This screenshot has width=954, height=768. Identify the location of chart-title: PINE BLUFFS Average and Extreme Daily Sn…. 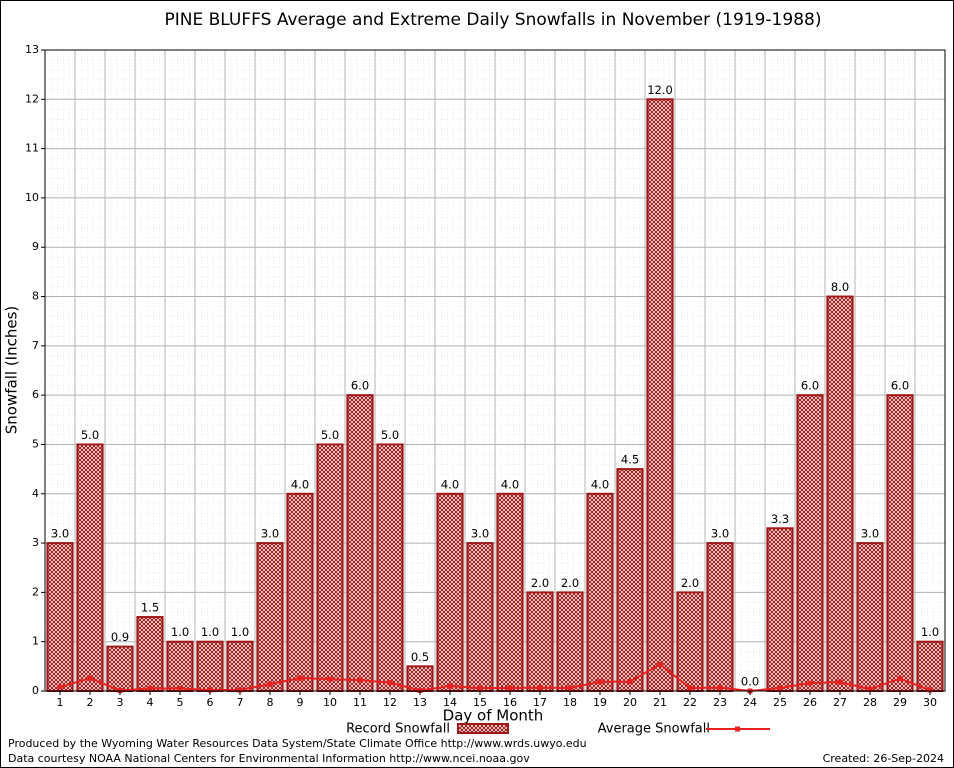
(493, 20).